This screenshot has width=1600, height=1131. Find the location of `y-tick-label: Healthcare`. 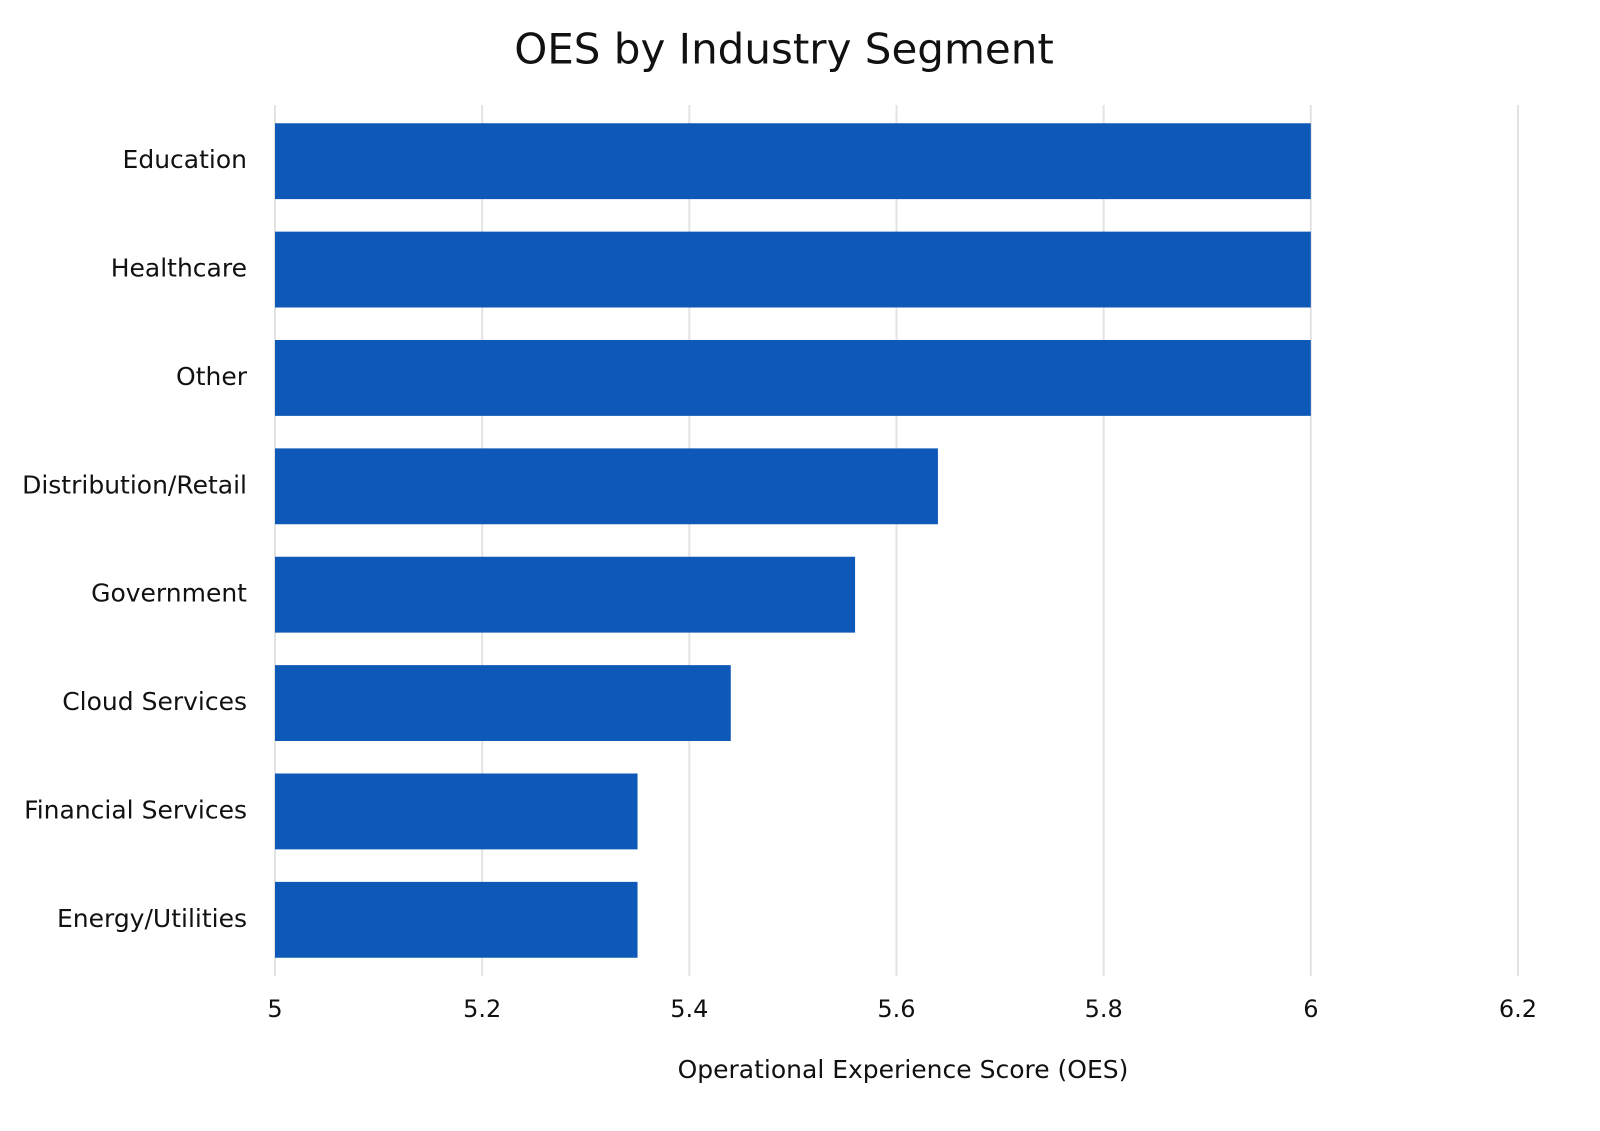

y-tick-label: Healthcare is located at coordinates (179, 268).